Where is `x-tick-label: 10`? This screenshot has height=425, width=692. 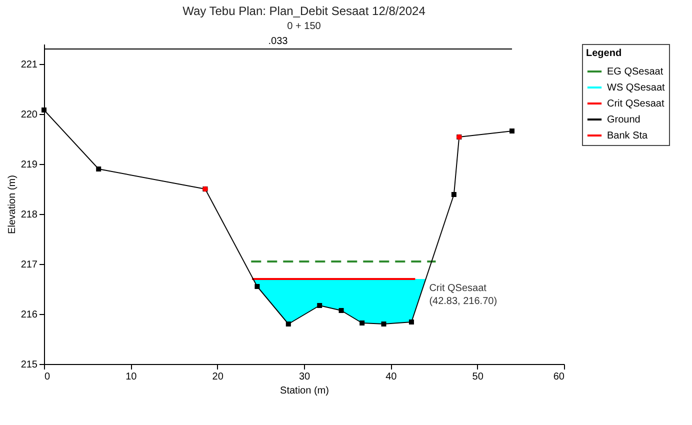
x-tick-label: 10 is located at coordinates (132, 377).